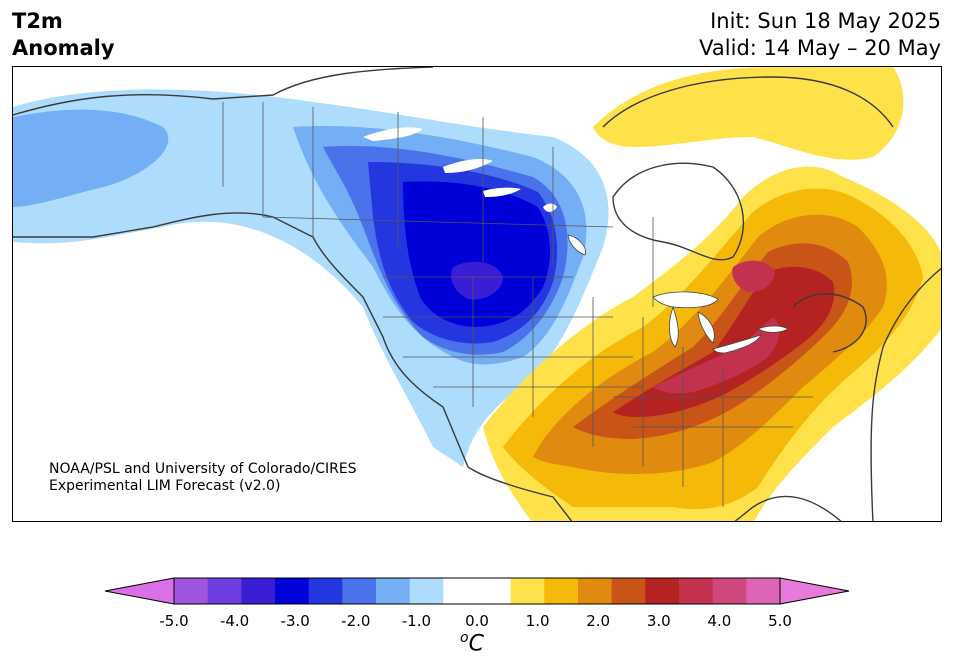 This screenshot has width=954, height=671. I want to click on colorbar-tick-label: 5.0, so click(780, 621).